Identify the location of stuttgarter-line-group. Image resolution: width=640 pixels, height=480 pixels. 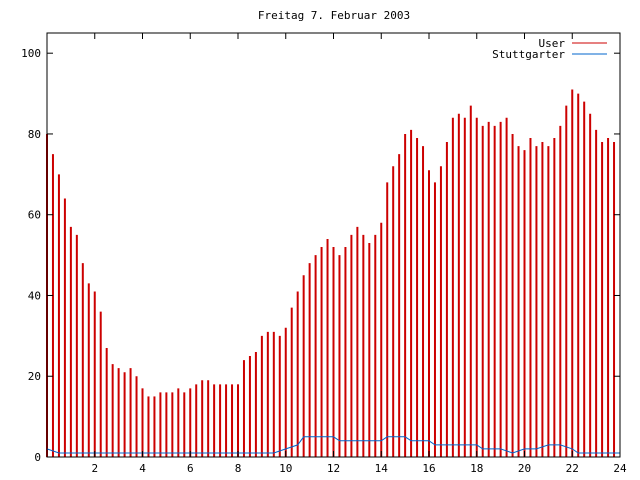
(333, 445).